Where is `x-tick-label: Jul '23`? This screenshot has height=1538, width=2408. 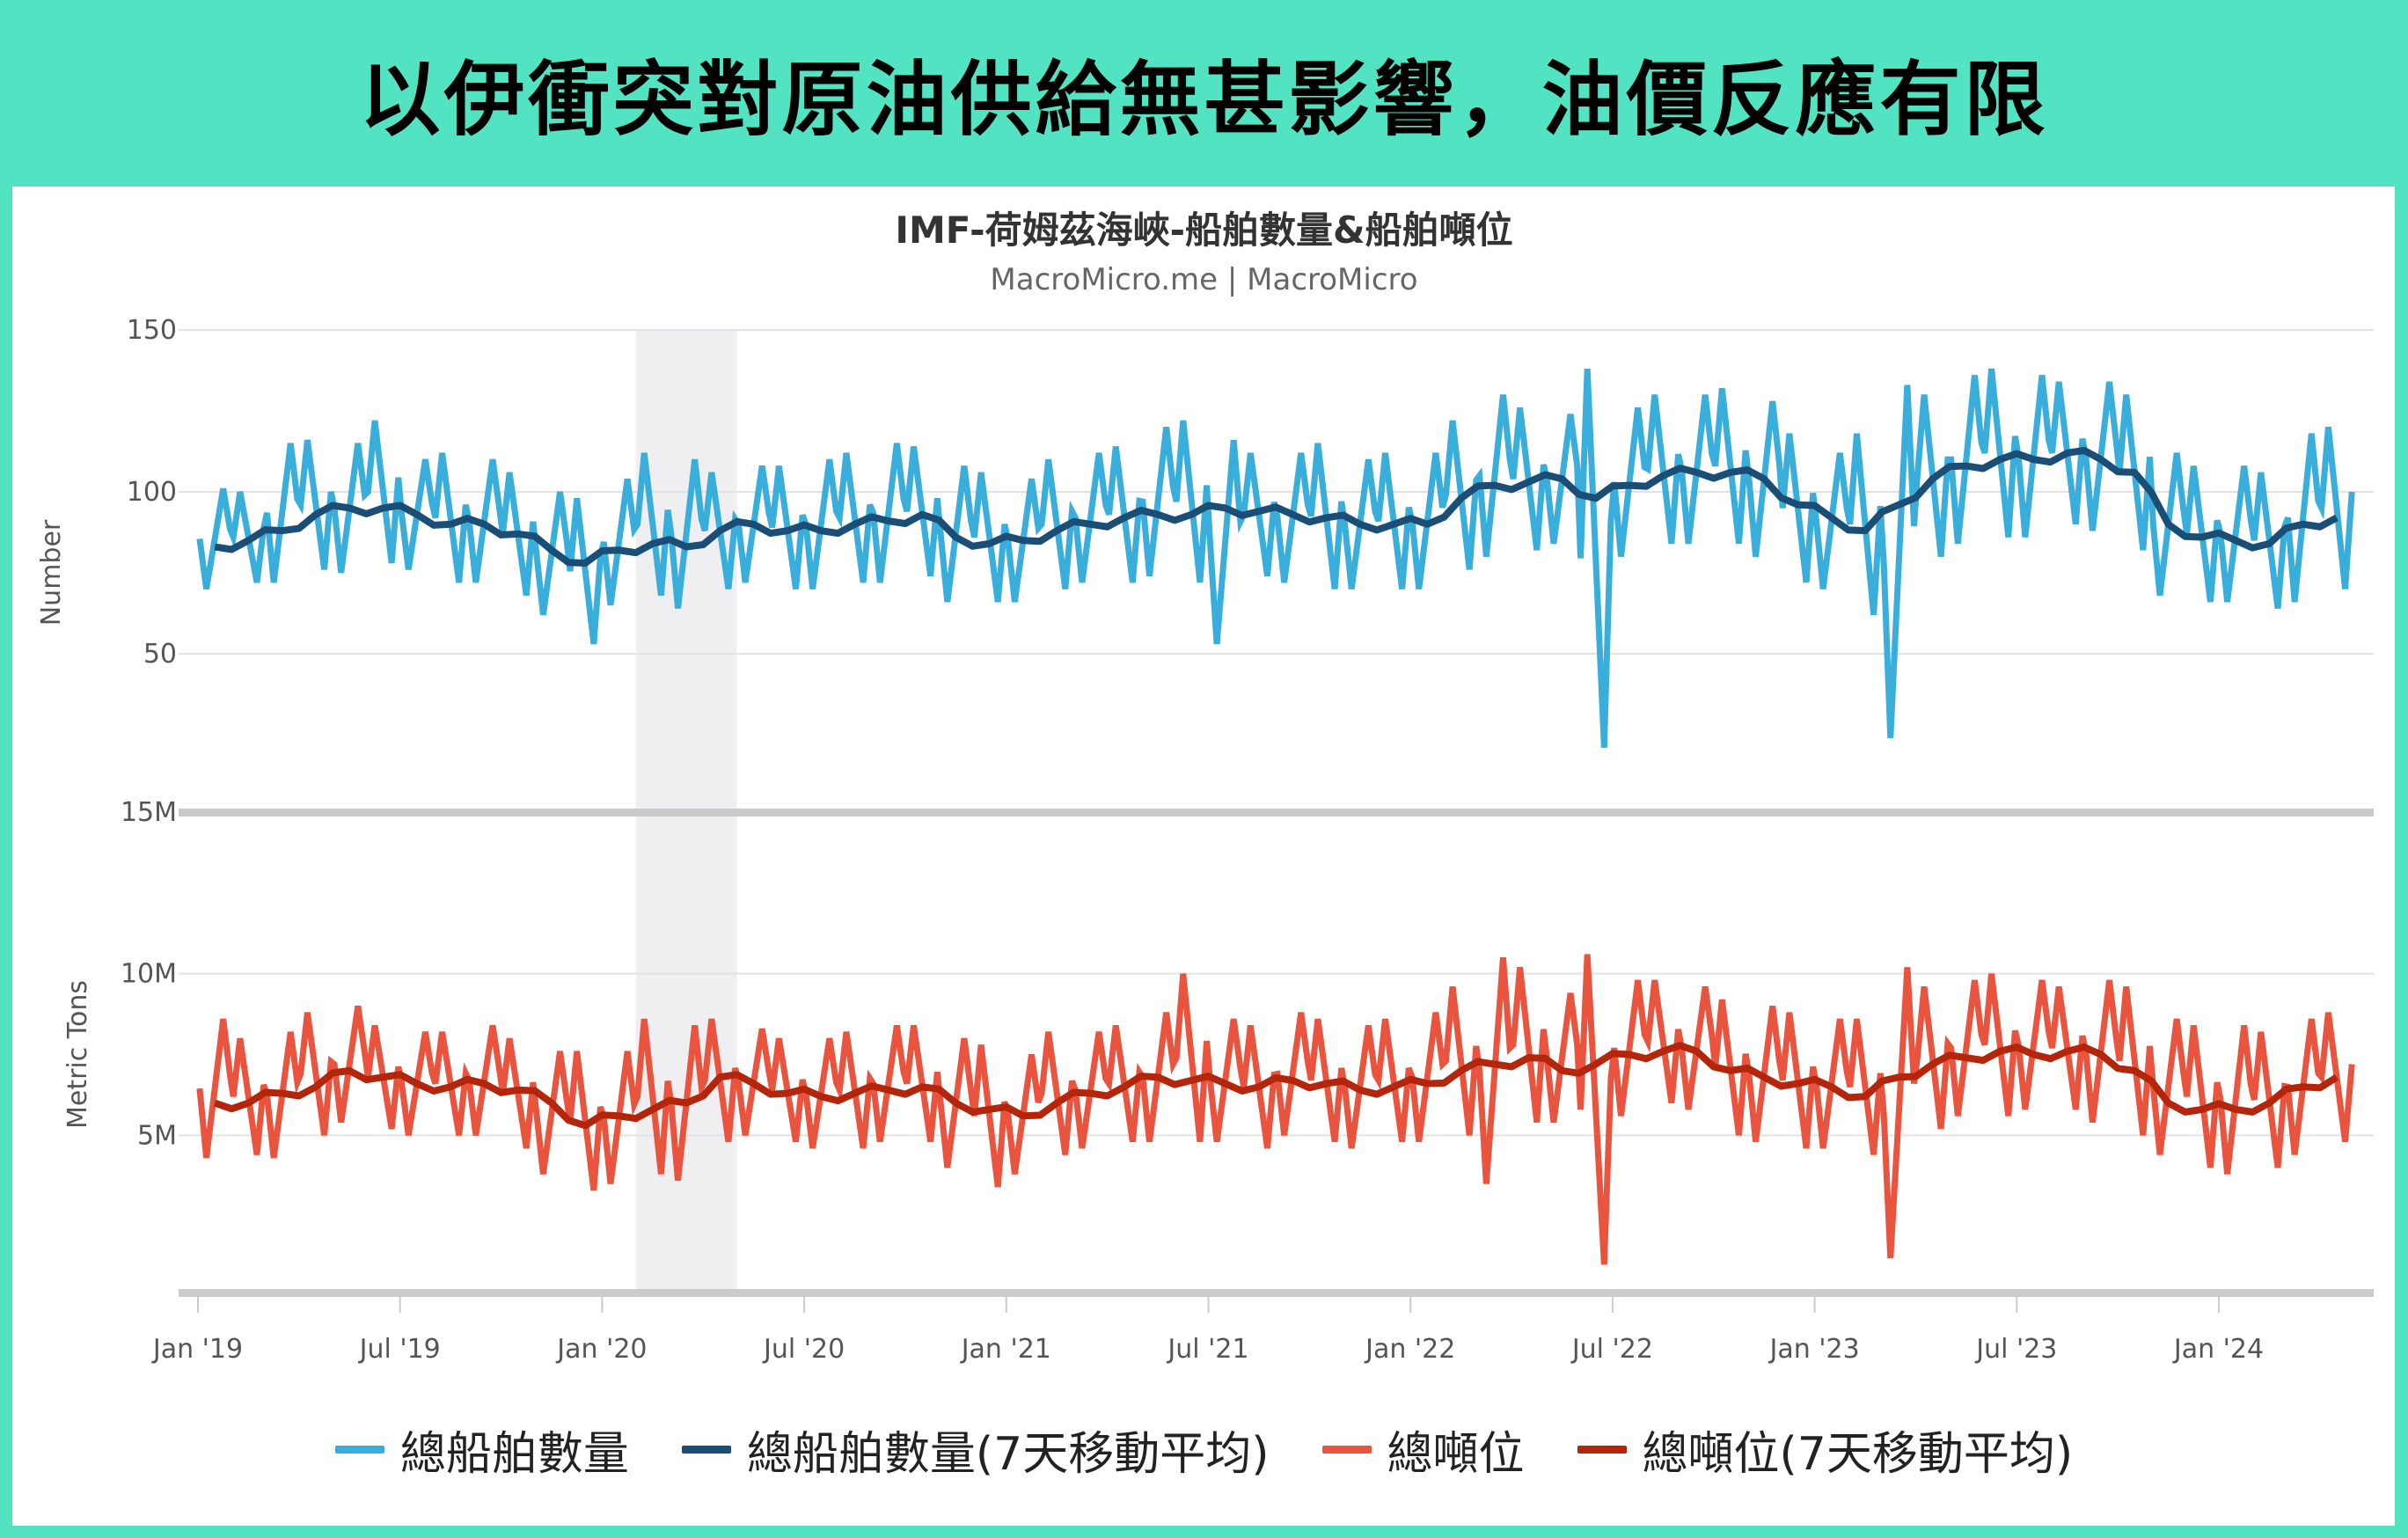 x-tick-label: Jul '23 is located at coordinates (2015, 1349).